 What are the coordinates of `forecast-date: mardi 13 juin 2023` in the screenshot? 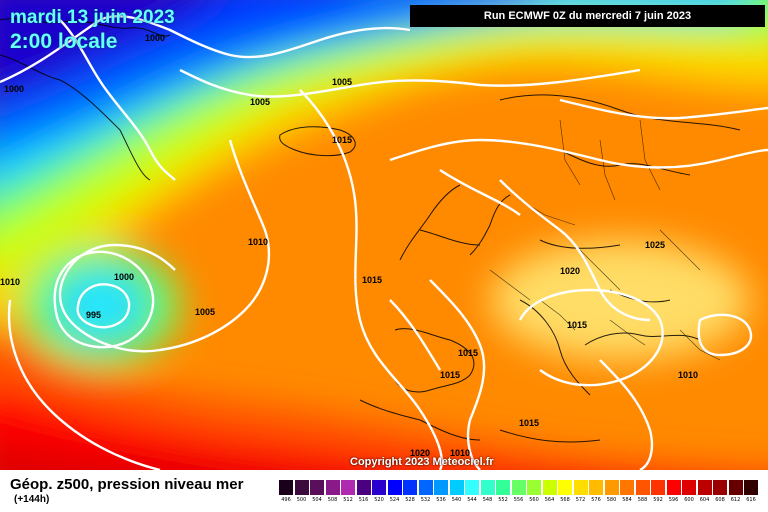 It's located at (92, 17).